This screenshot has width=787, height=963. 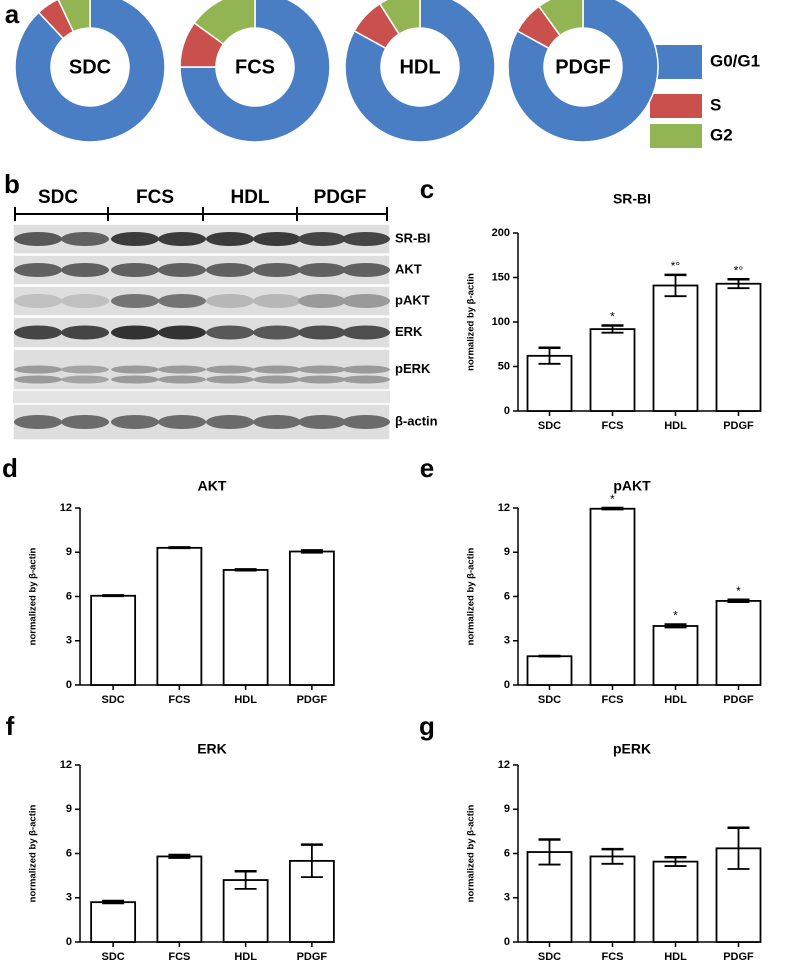 I want to click on chart-title: SR-BI, so click(x=632, y=199).